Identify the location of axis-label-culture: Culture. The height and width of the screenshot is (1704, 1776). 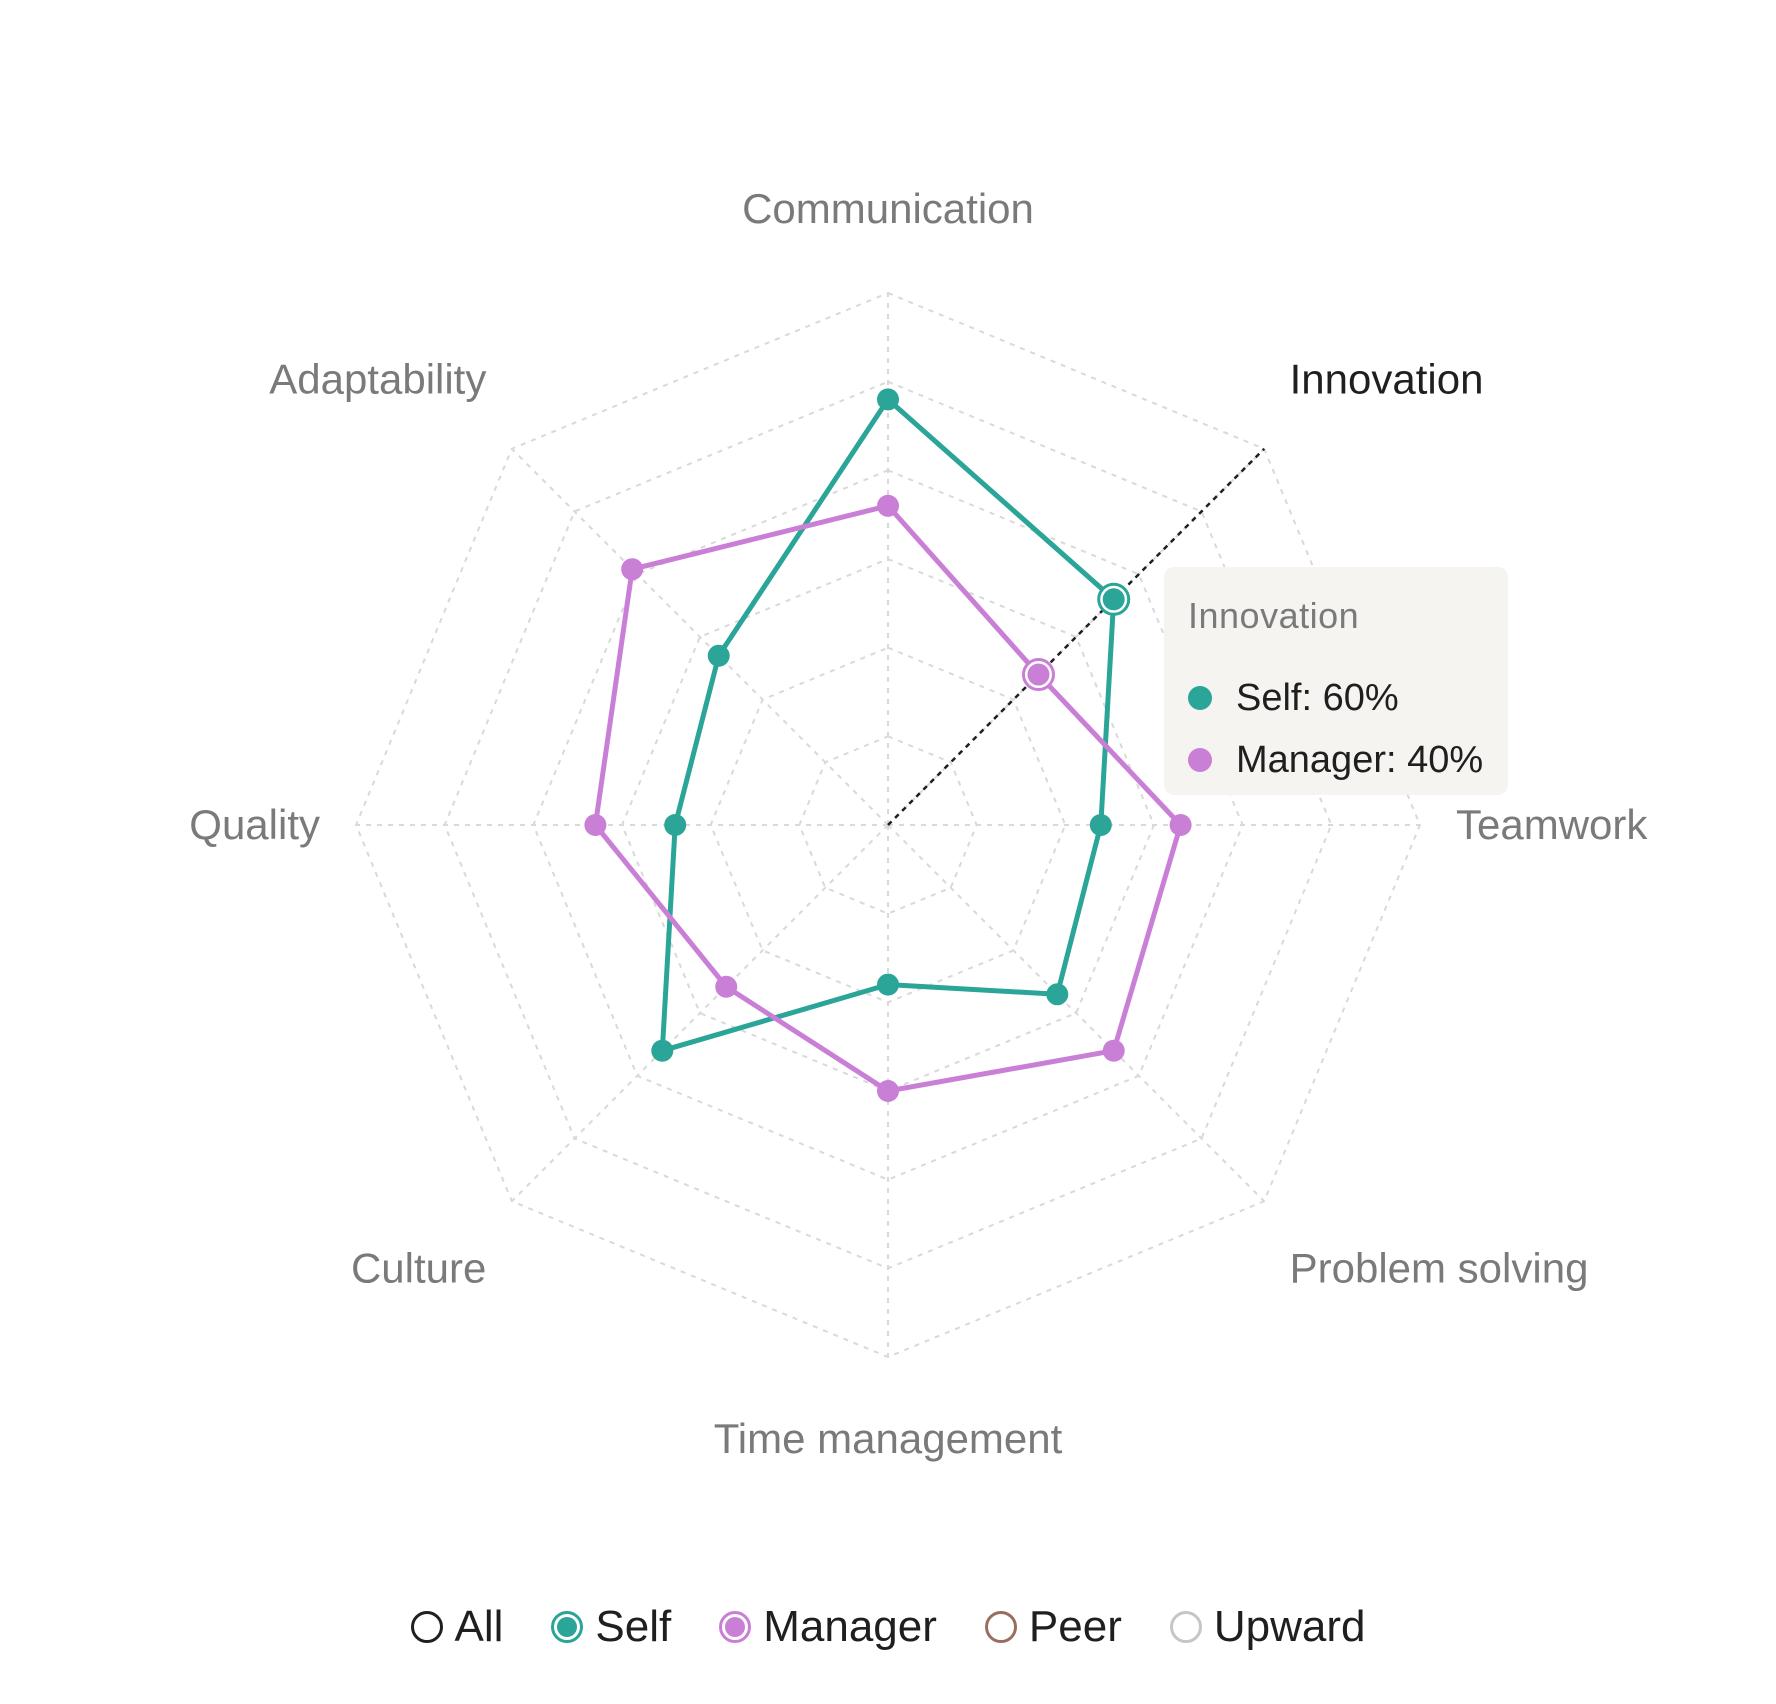
(418, 1268).